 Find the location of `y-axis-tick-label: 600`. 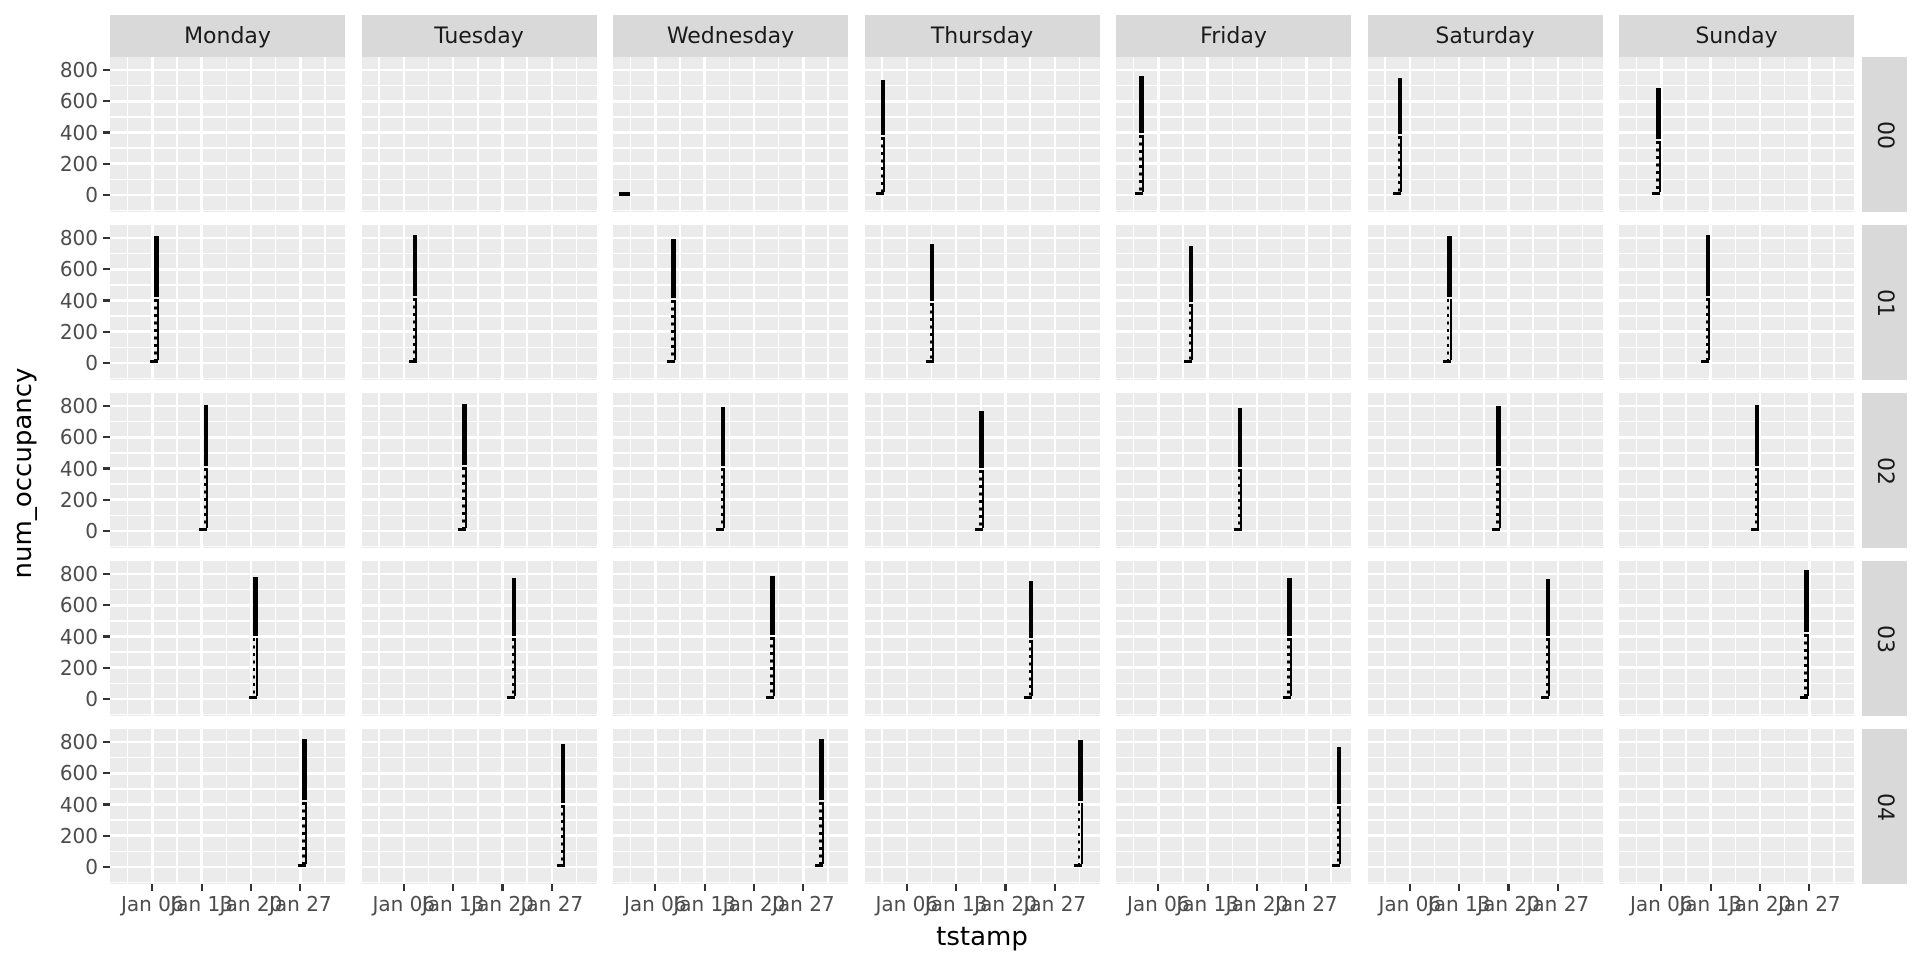

y-axis-tick-label: 600 is located at coordinates (78, 437).